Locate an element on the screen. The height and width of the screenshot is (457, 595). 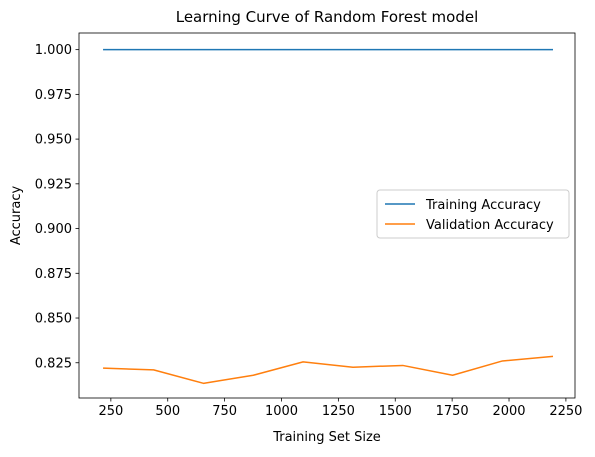
x-tick-label: 1500 is located at coordinates (395, 411).